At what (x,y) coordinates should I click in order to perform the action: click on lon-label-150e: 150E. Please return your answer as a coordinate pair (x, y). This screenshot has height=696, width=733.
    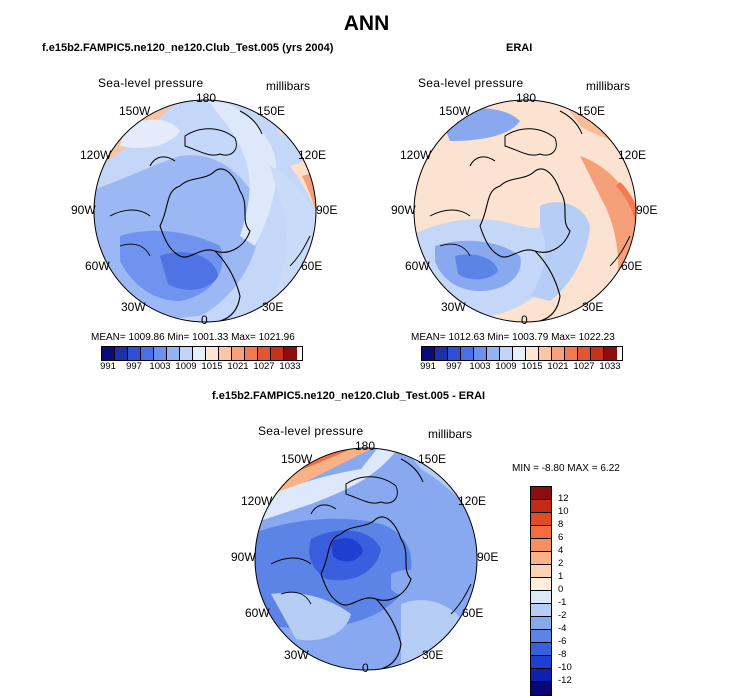
    Looking at the image, I should click on (591, 111).